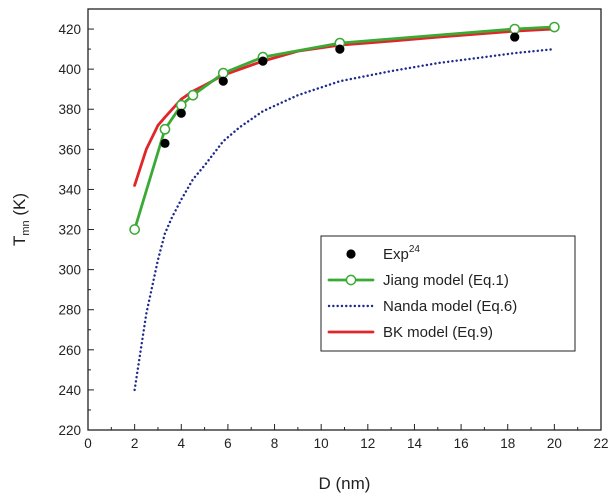 The width and height of the screenshot is (610, 498). I want to click on x-tick-label: 20, so click(554, 443).